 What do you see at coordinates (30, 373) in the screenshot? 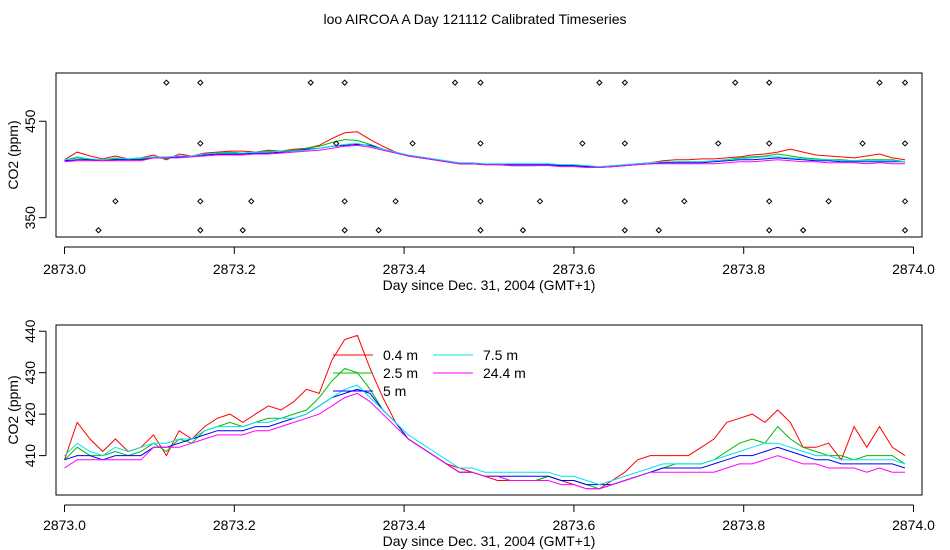
I see `y-tick-label: 430` at bounding box center [30, 373].